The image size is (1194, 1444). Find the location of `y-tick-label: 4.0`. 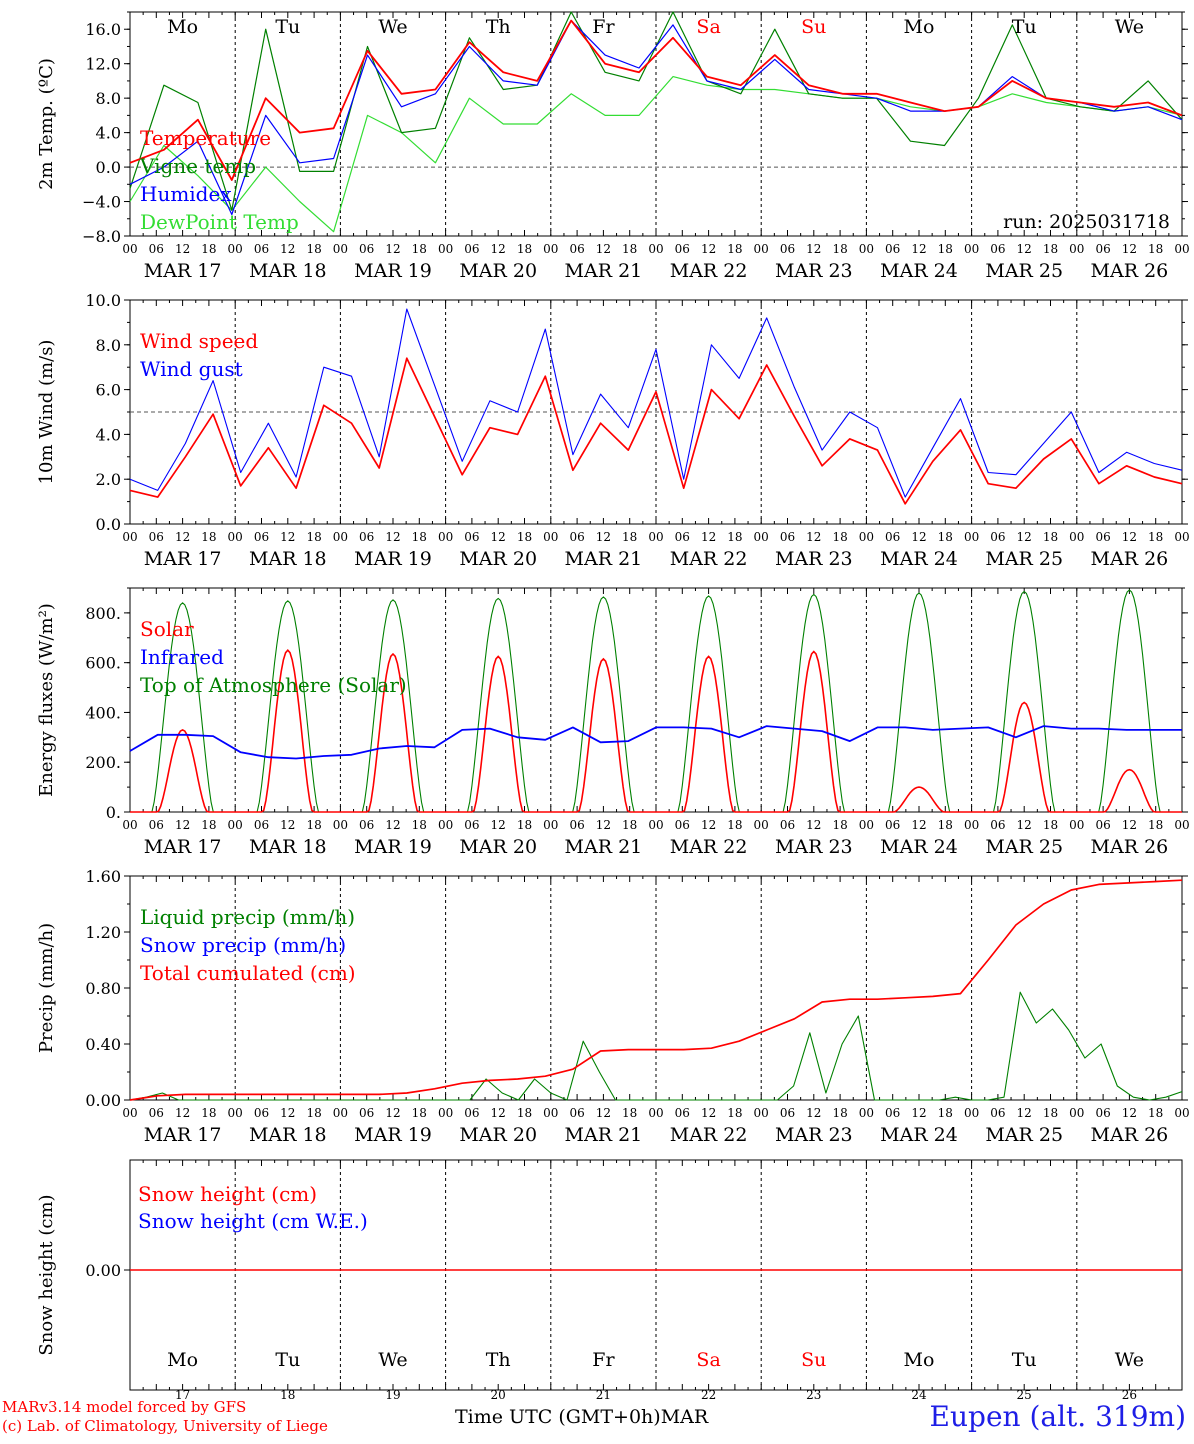

y-tick-label: 4.0 is located at coordinates (108, 434).